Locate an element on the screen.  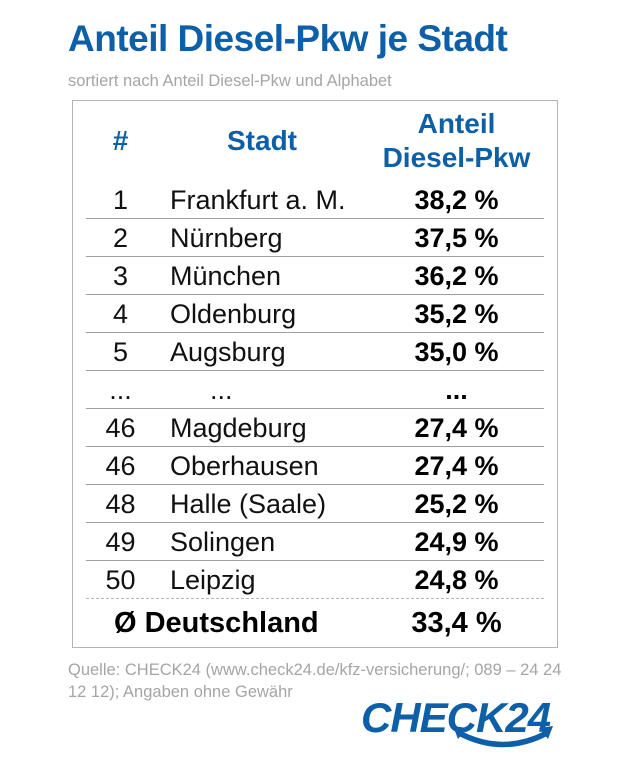
rank-cell: 48 is located at coordinates (120, 503).